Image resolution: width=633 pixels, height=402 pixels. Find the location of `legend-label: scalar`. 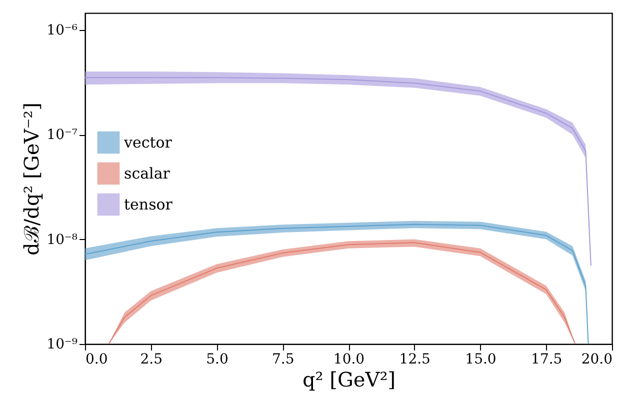

legend-label: scalar is located at coordinates (147, 173).